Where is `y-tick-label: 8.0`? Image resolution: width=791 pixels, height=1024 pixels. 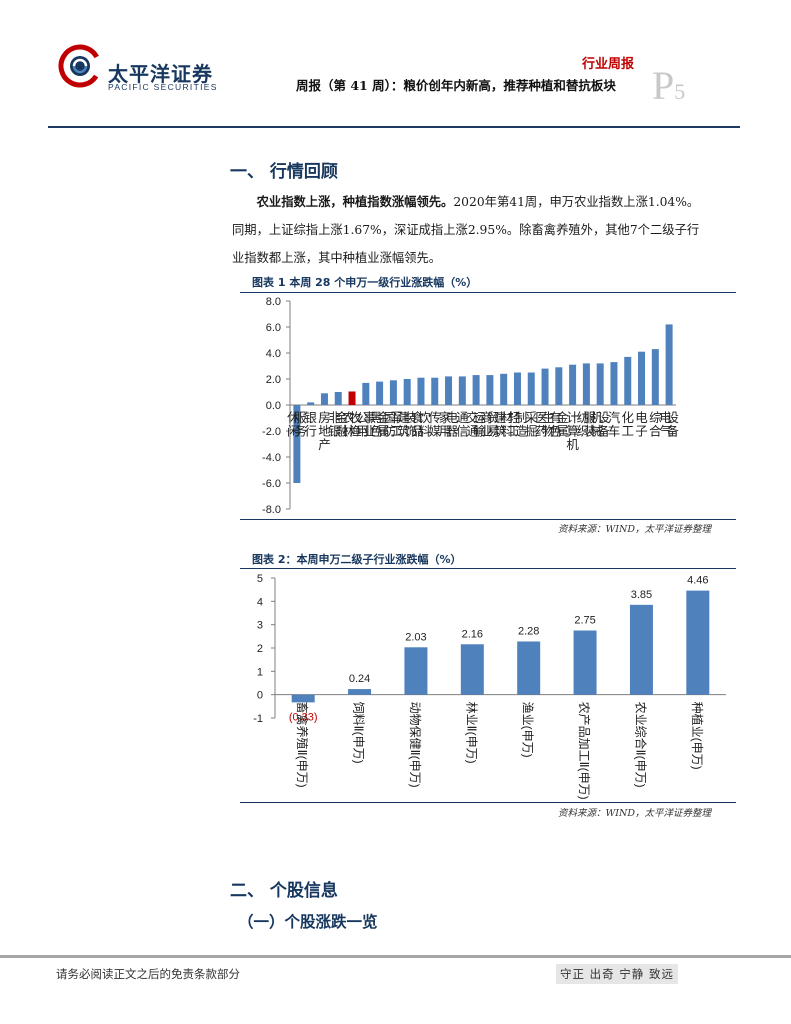
y-tick-label: 8.0 is located at coordinates (273, 302).